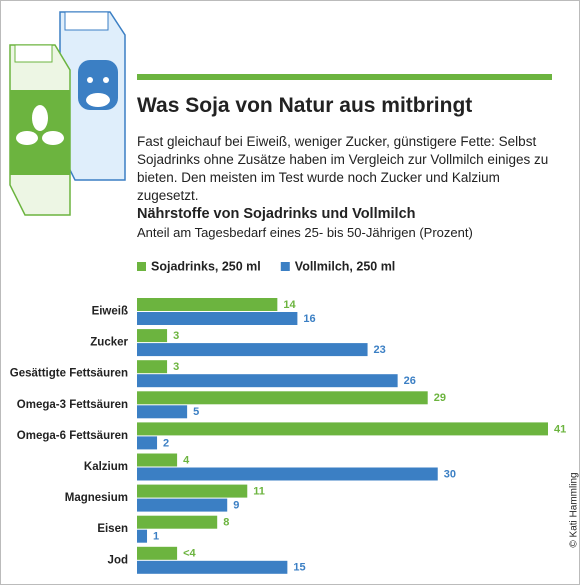 This screenshot has height=585, width=580. What do you see at coordinates (109, 343) in the screenshot?
I see `category-label: Zucker` at bounding box center [109, 343].